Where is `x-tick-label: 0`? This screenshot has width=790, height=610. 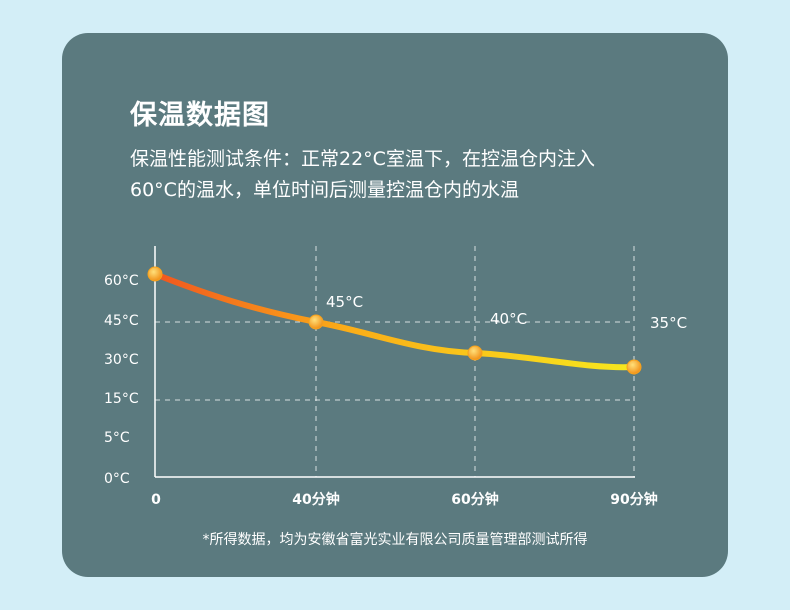 x-tick-label: 0 is located at coordinates (156, 500).